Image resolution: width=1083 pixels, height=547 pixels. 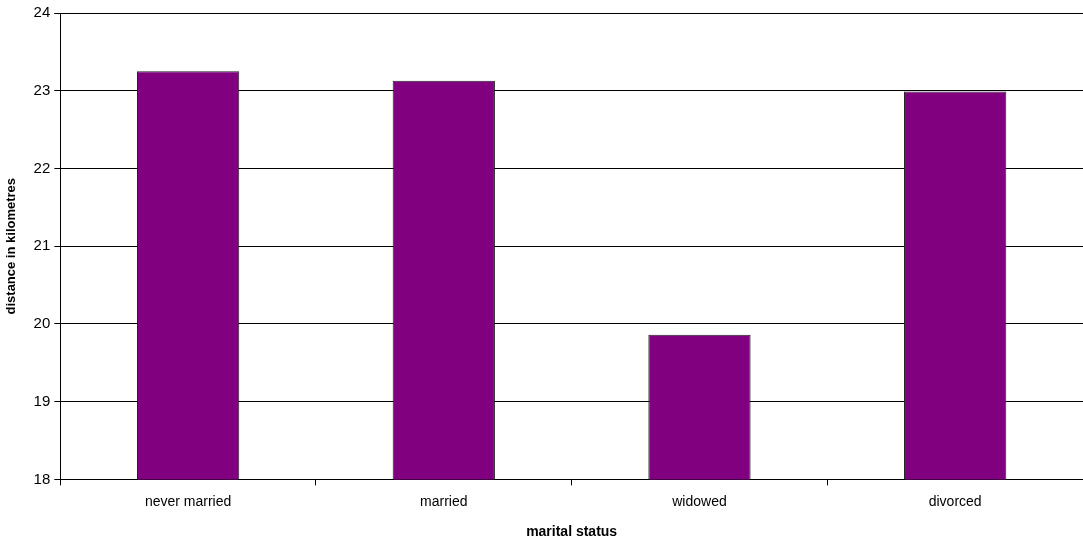 I want to click on y-tick-label: 19, so click(x=42, y=400).